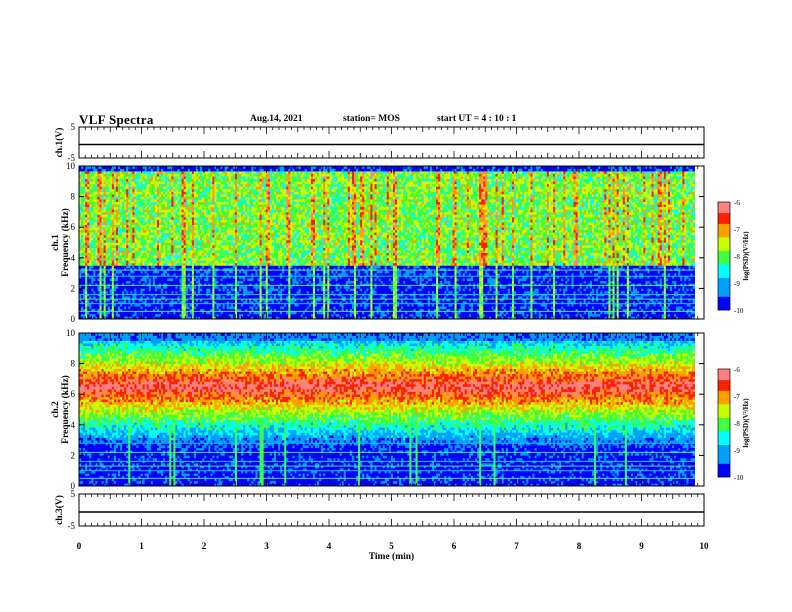 Image resolution: width=792 pixels, height=612 pixels. I want to click on x-tick-label: 1, so click(141, 546).